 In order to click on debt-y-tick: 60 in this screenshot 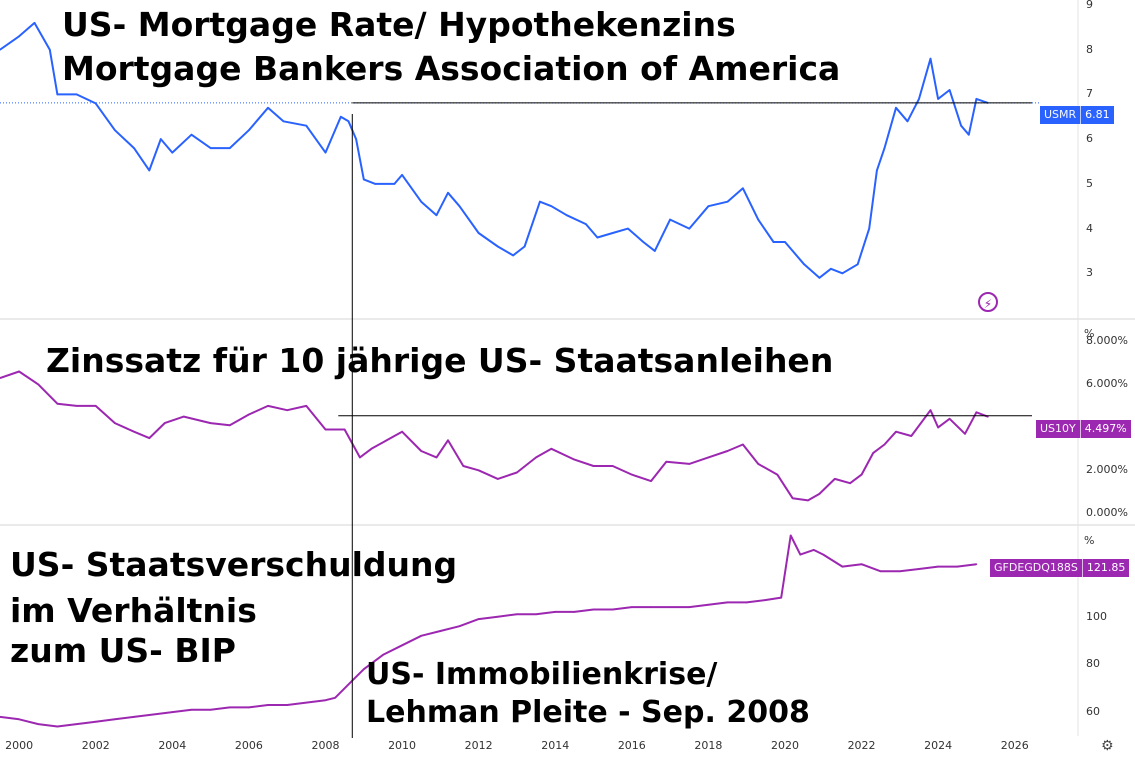, I will do `click(1093, 712)`.